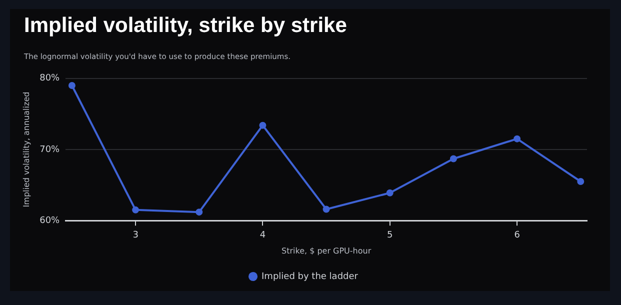  Describe the element at coordinates (50, 221) in the screenshot. I see `y-tick-label: 60%` at that location.